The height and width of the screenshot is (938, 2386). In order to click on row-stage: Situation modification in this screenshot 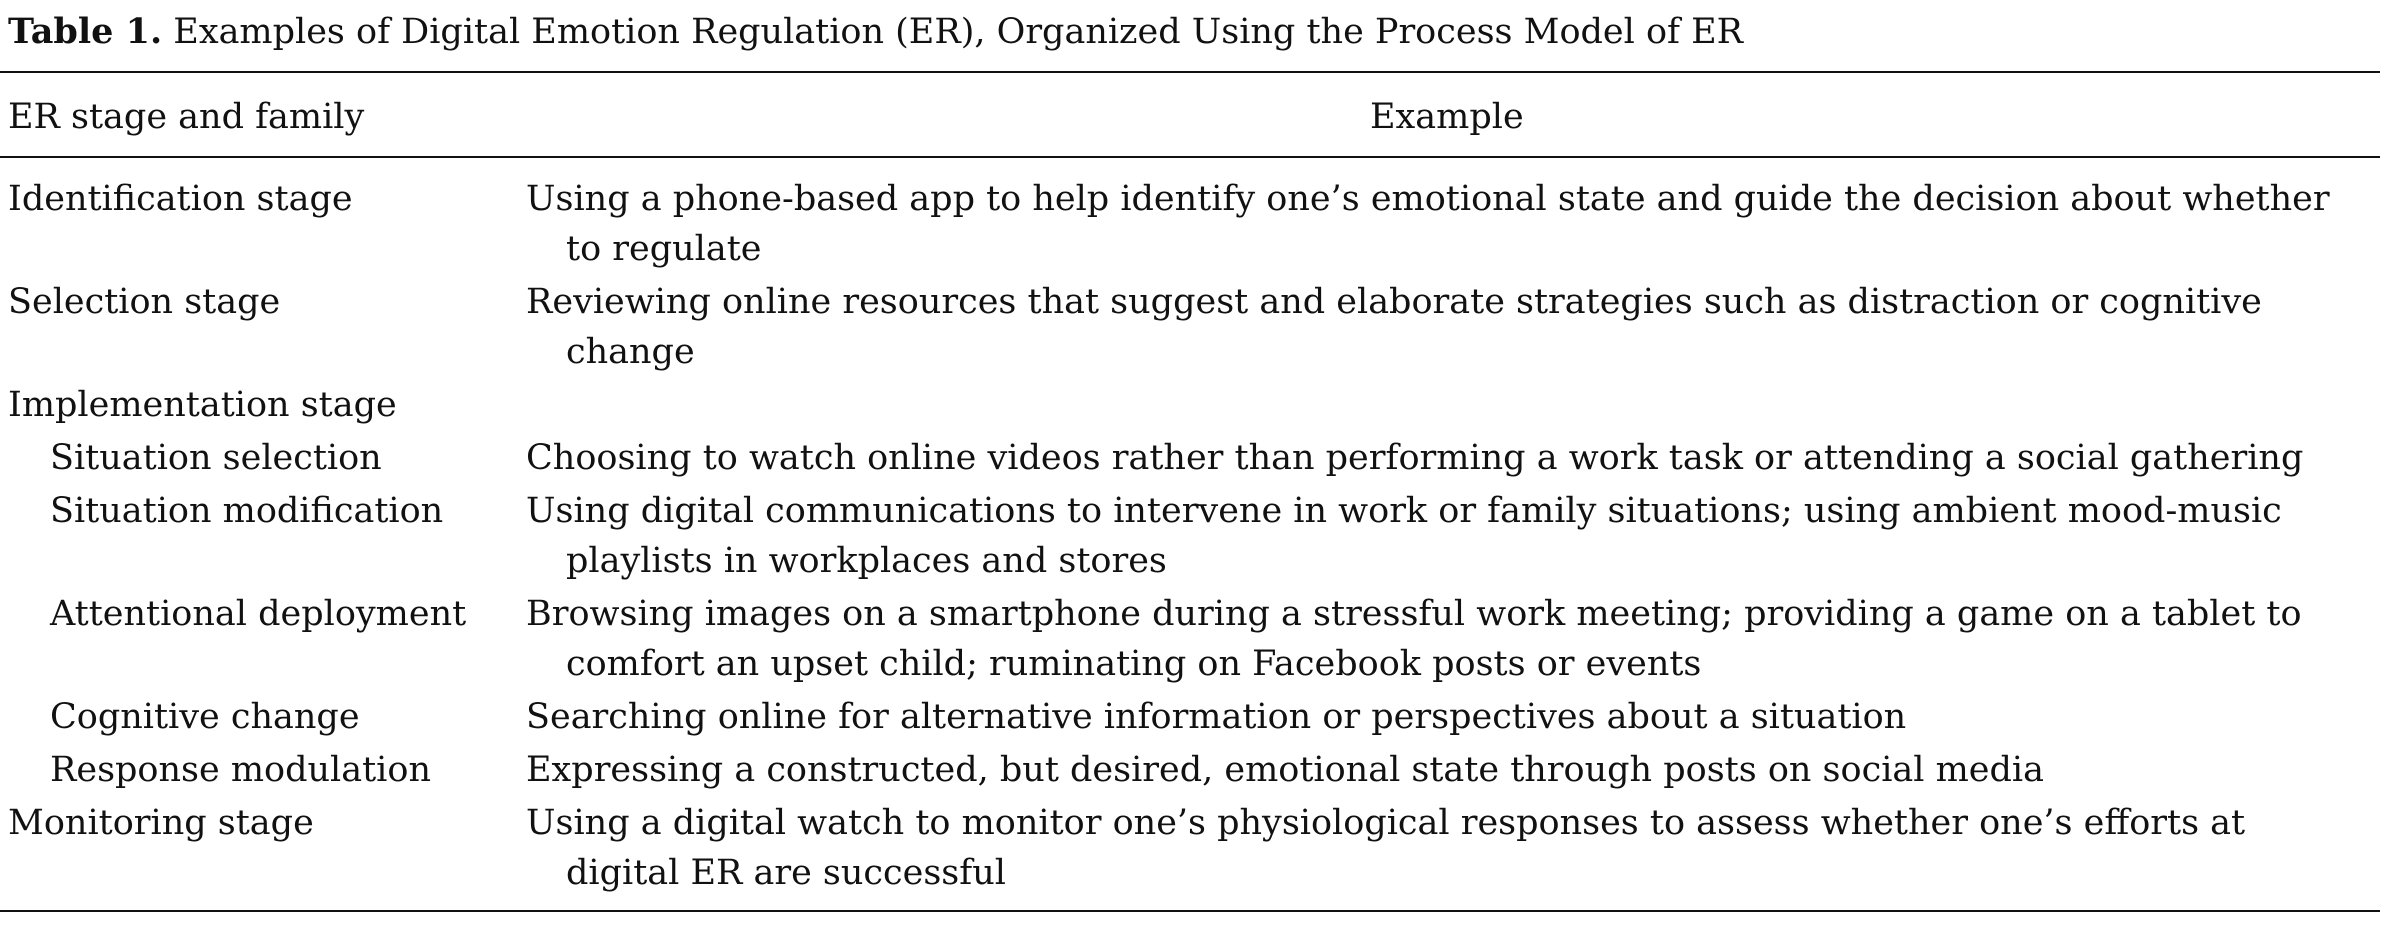, I will do `click(247, 511)`.